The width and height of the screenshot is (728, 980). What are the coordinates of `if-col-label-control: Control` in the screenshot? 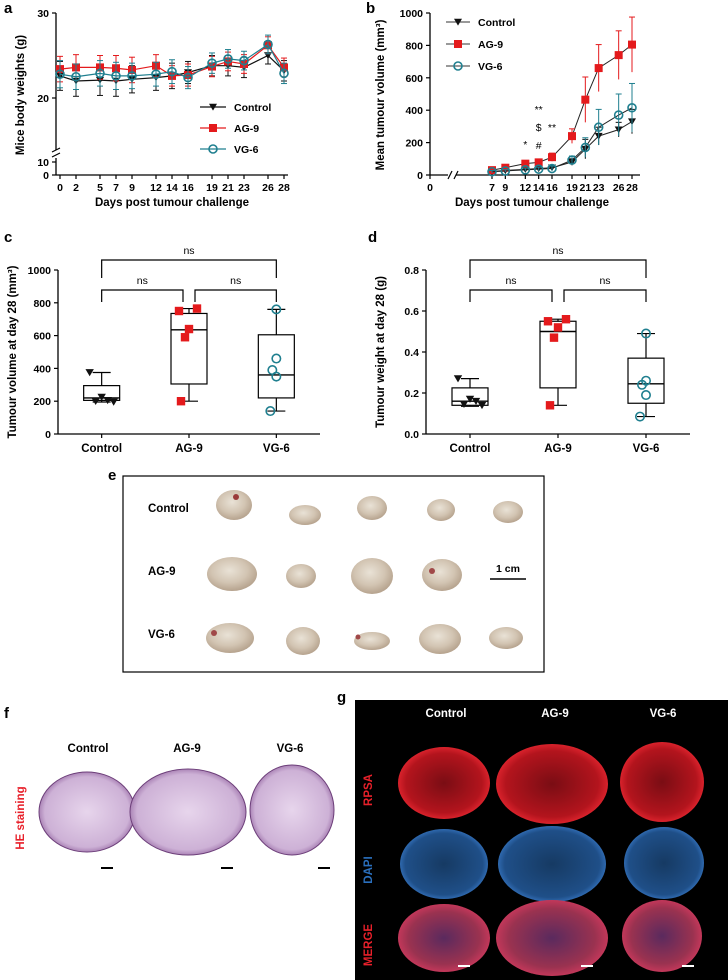 It's located at (446, 714).